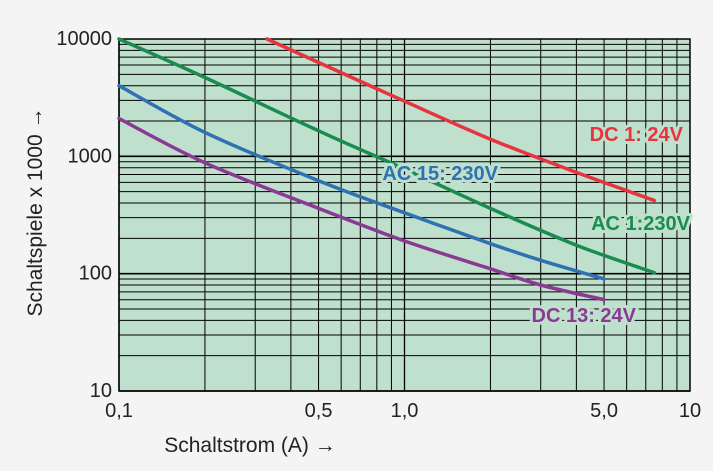  What do you see at coordinates (250, 445) in the screenshot?
I see `x-axis-title: Schaltstrom (A) →` at bounding box center [250, 445].